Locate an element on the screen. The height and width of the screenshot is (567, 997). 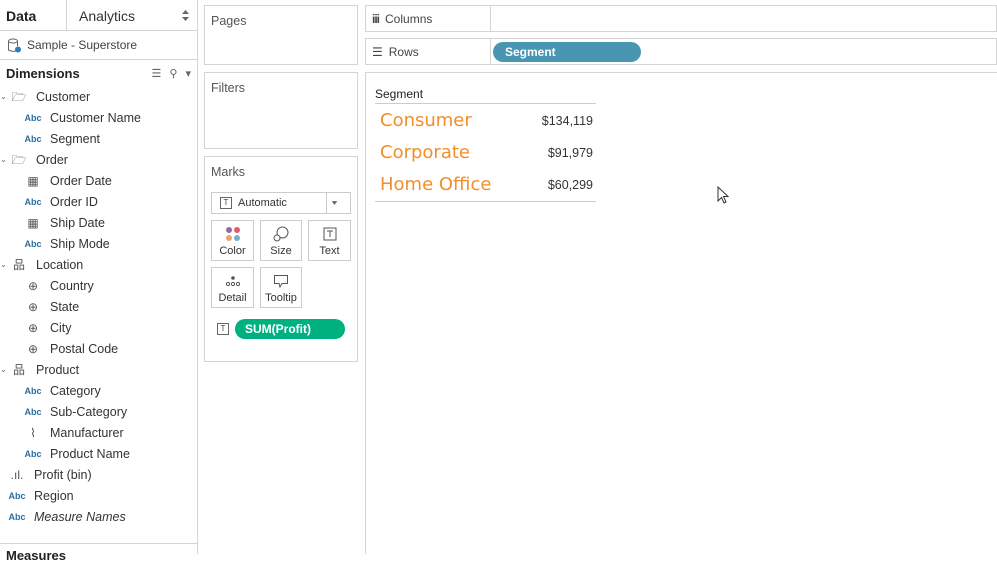
segment-pill: Segment is located at coordinates (567, 51).